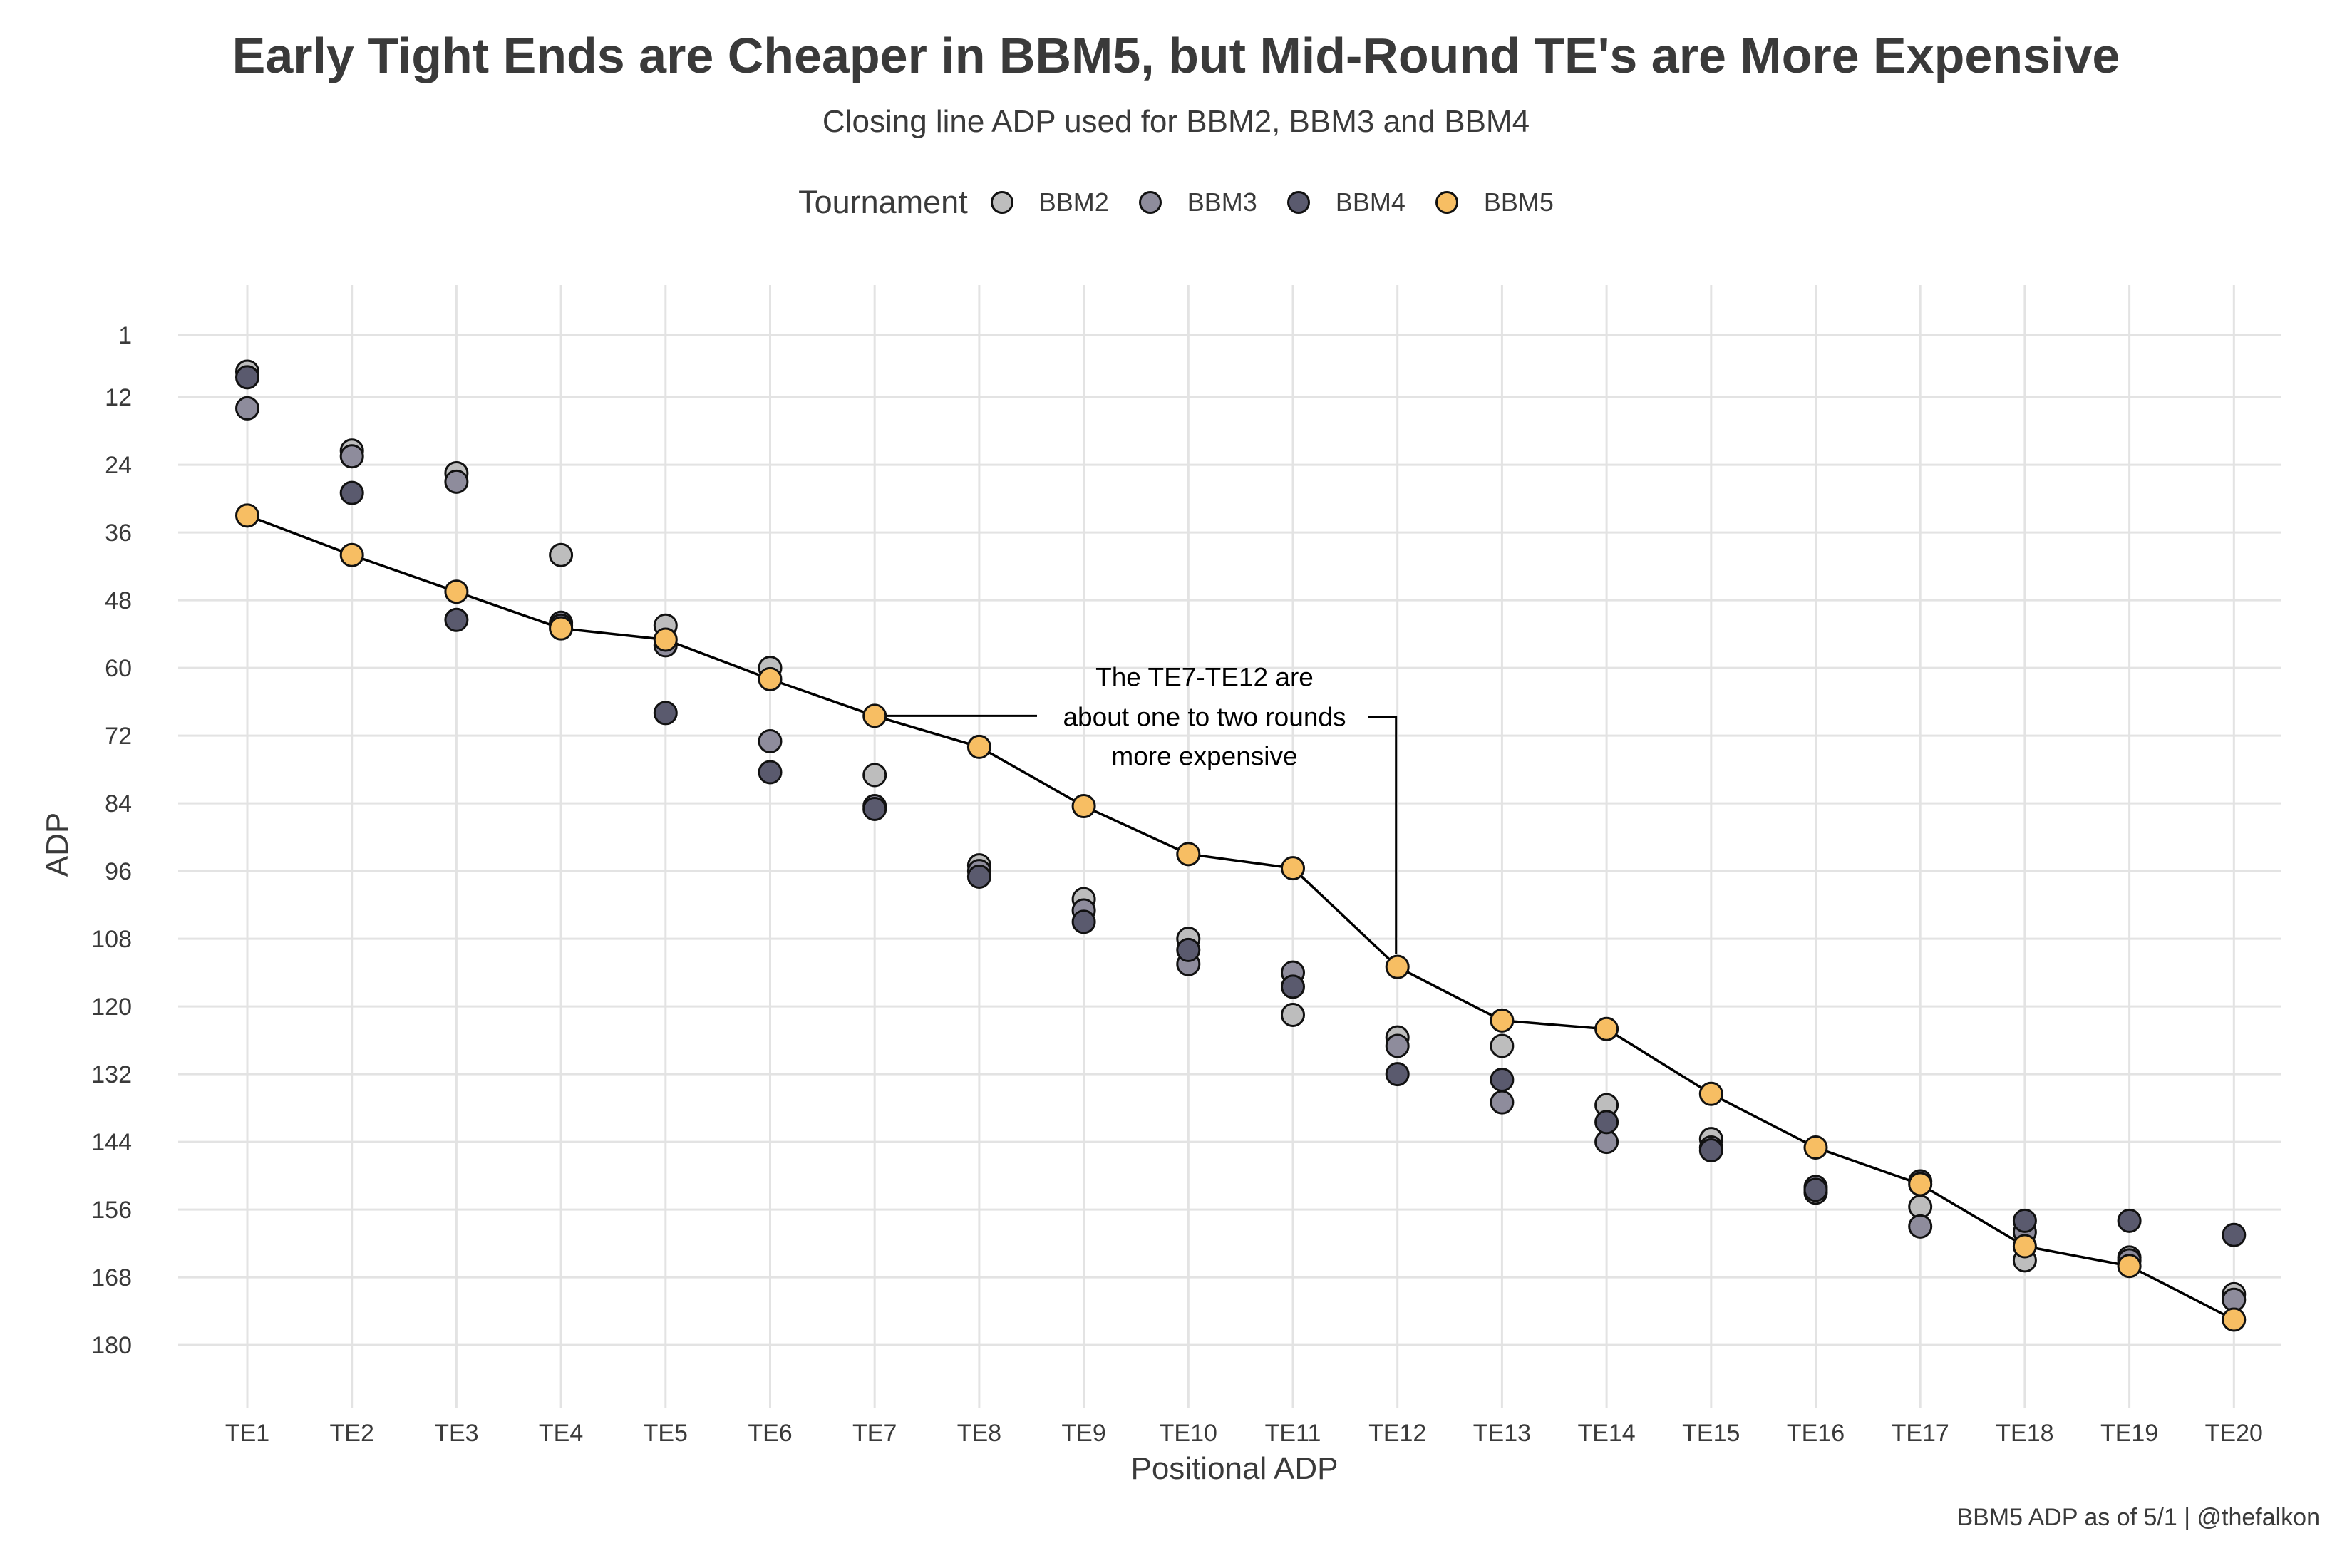  Describe the element at coordinates (978, 747) in the screenshot. I see `point-bbm5-te8` at that location.